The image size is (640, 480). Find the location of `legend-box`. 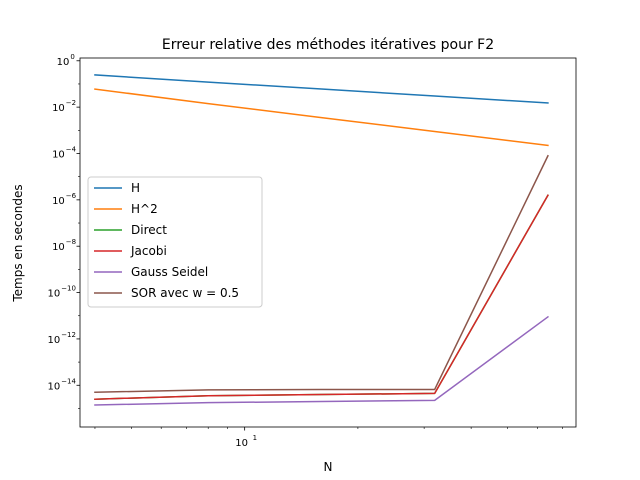

legend-box is located at coordinates (175, 242).